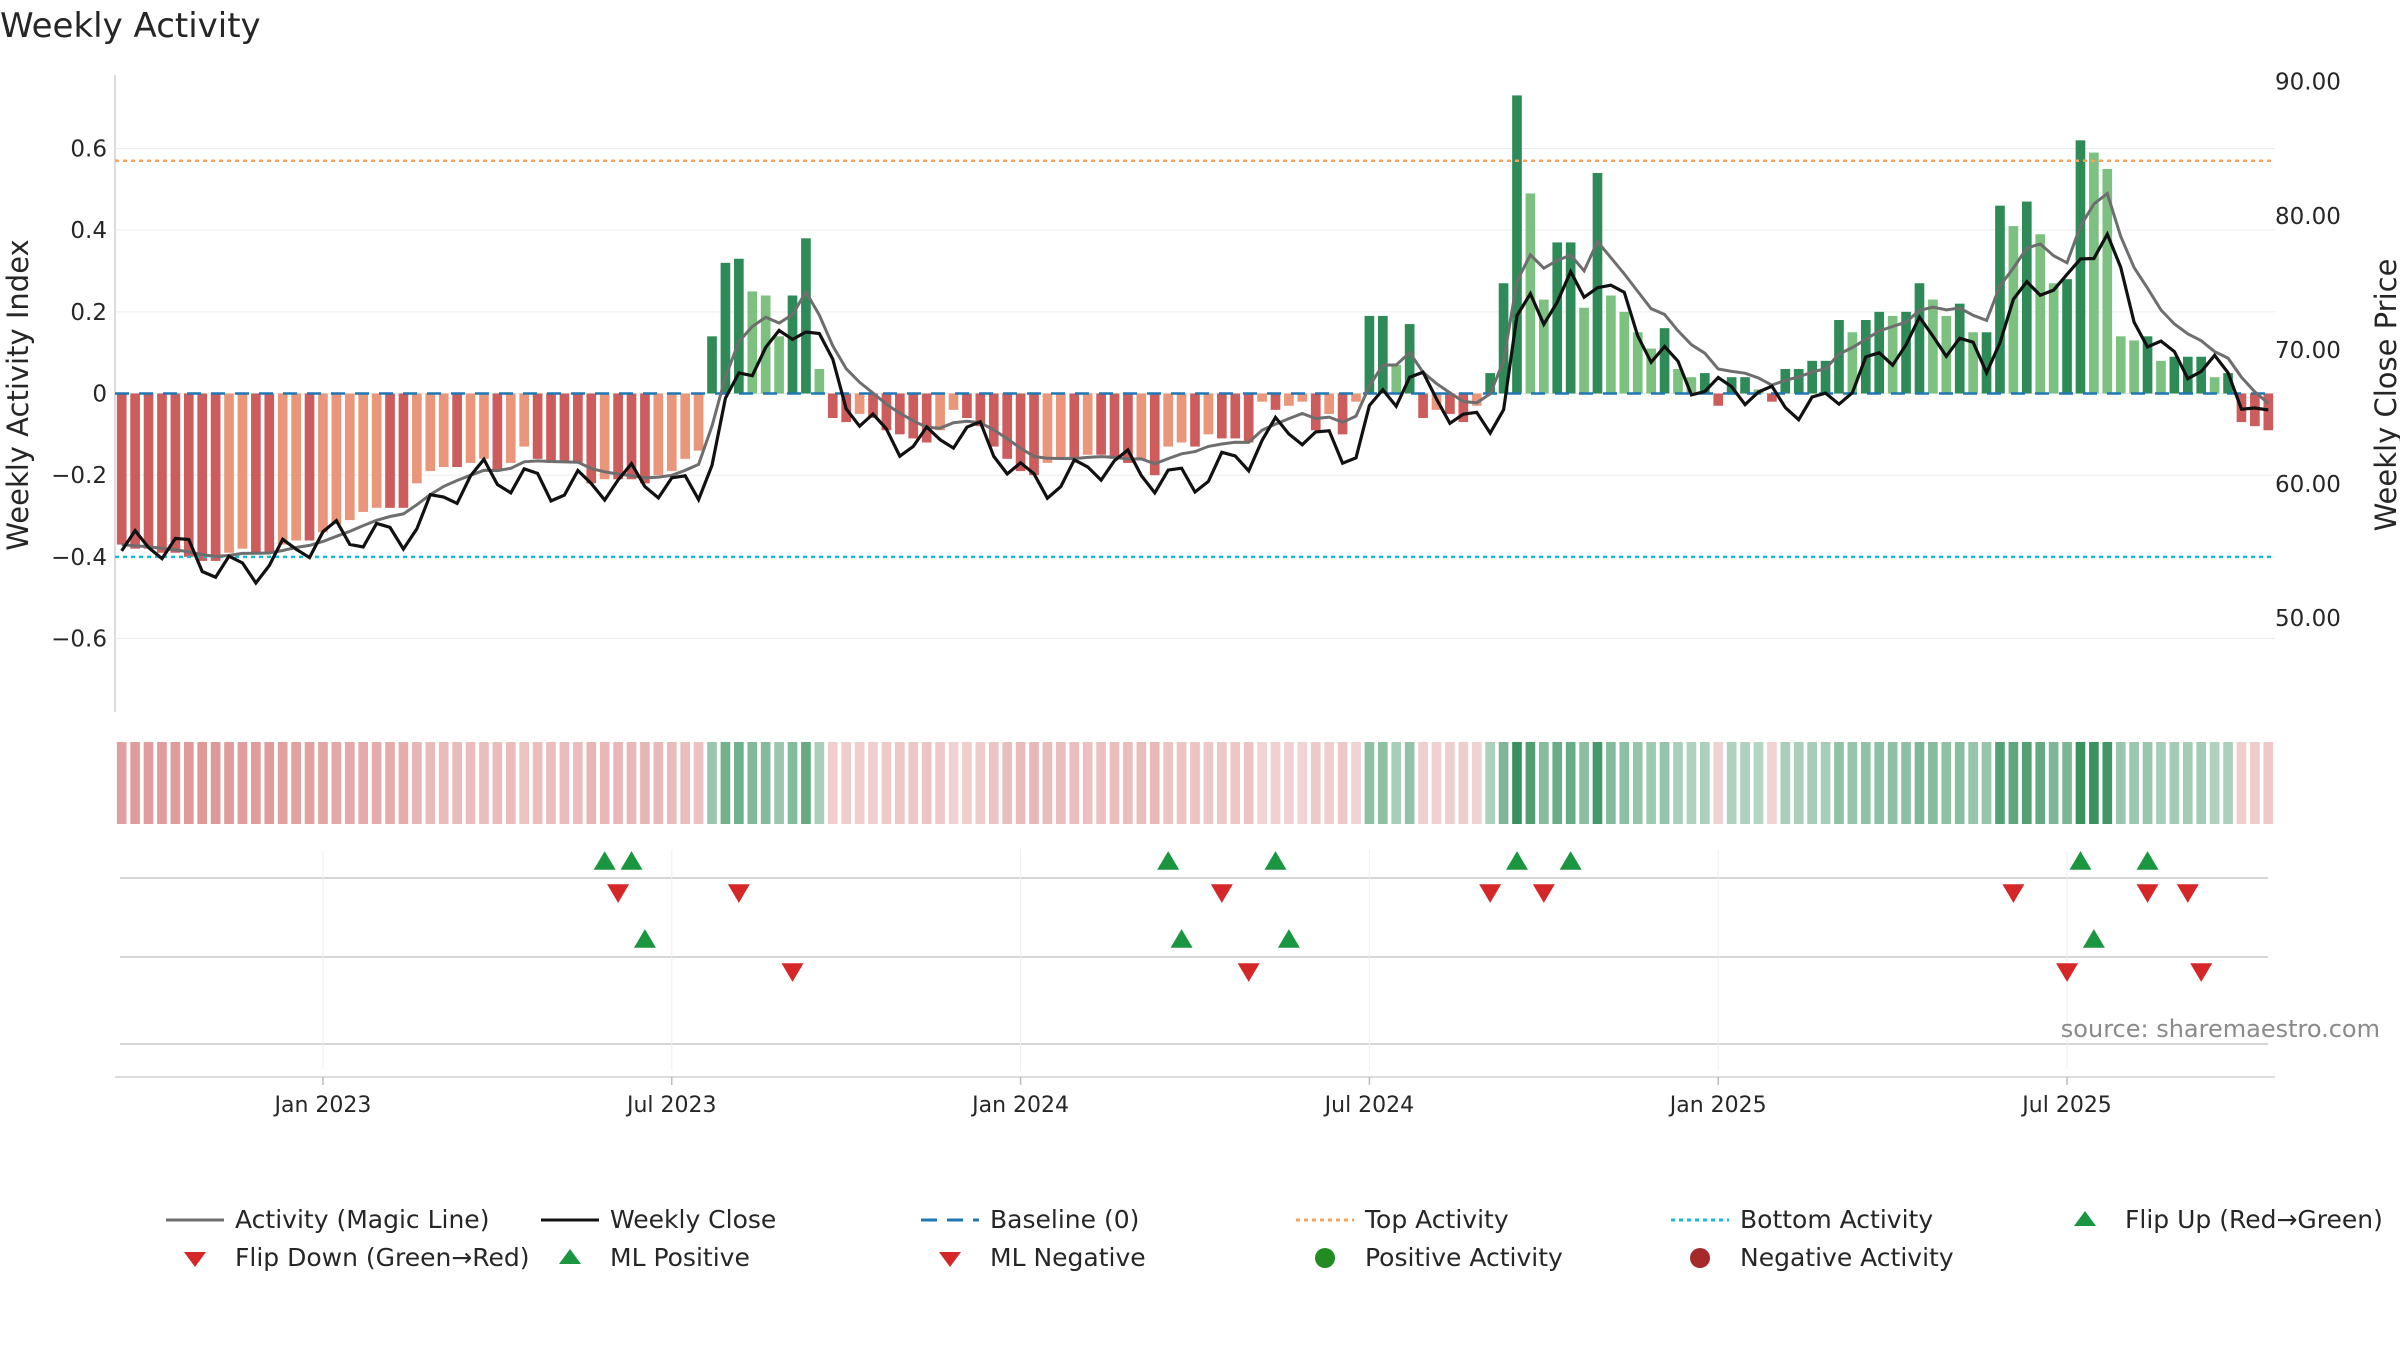 Image resolution: width=2400 pixels, height=1350 pixels. What do you see at coordinates (680, 1257) in the screenshot?
I see `legend-label: ML Positive` at bounding box center [680, 1257].